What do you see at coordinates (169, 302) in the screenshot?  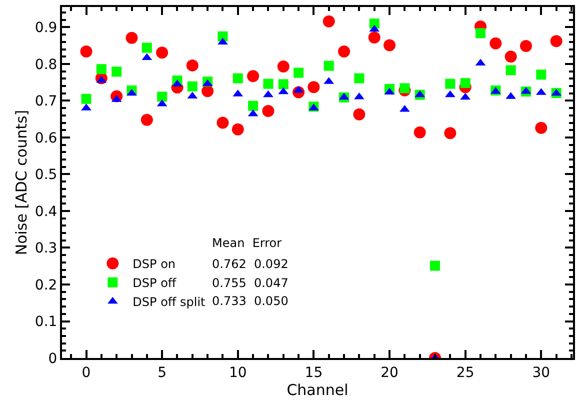 I see `legend-label: DSP off split` at bounding box center [169, 302].